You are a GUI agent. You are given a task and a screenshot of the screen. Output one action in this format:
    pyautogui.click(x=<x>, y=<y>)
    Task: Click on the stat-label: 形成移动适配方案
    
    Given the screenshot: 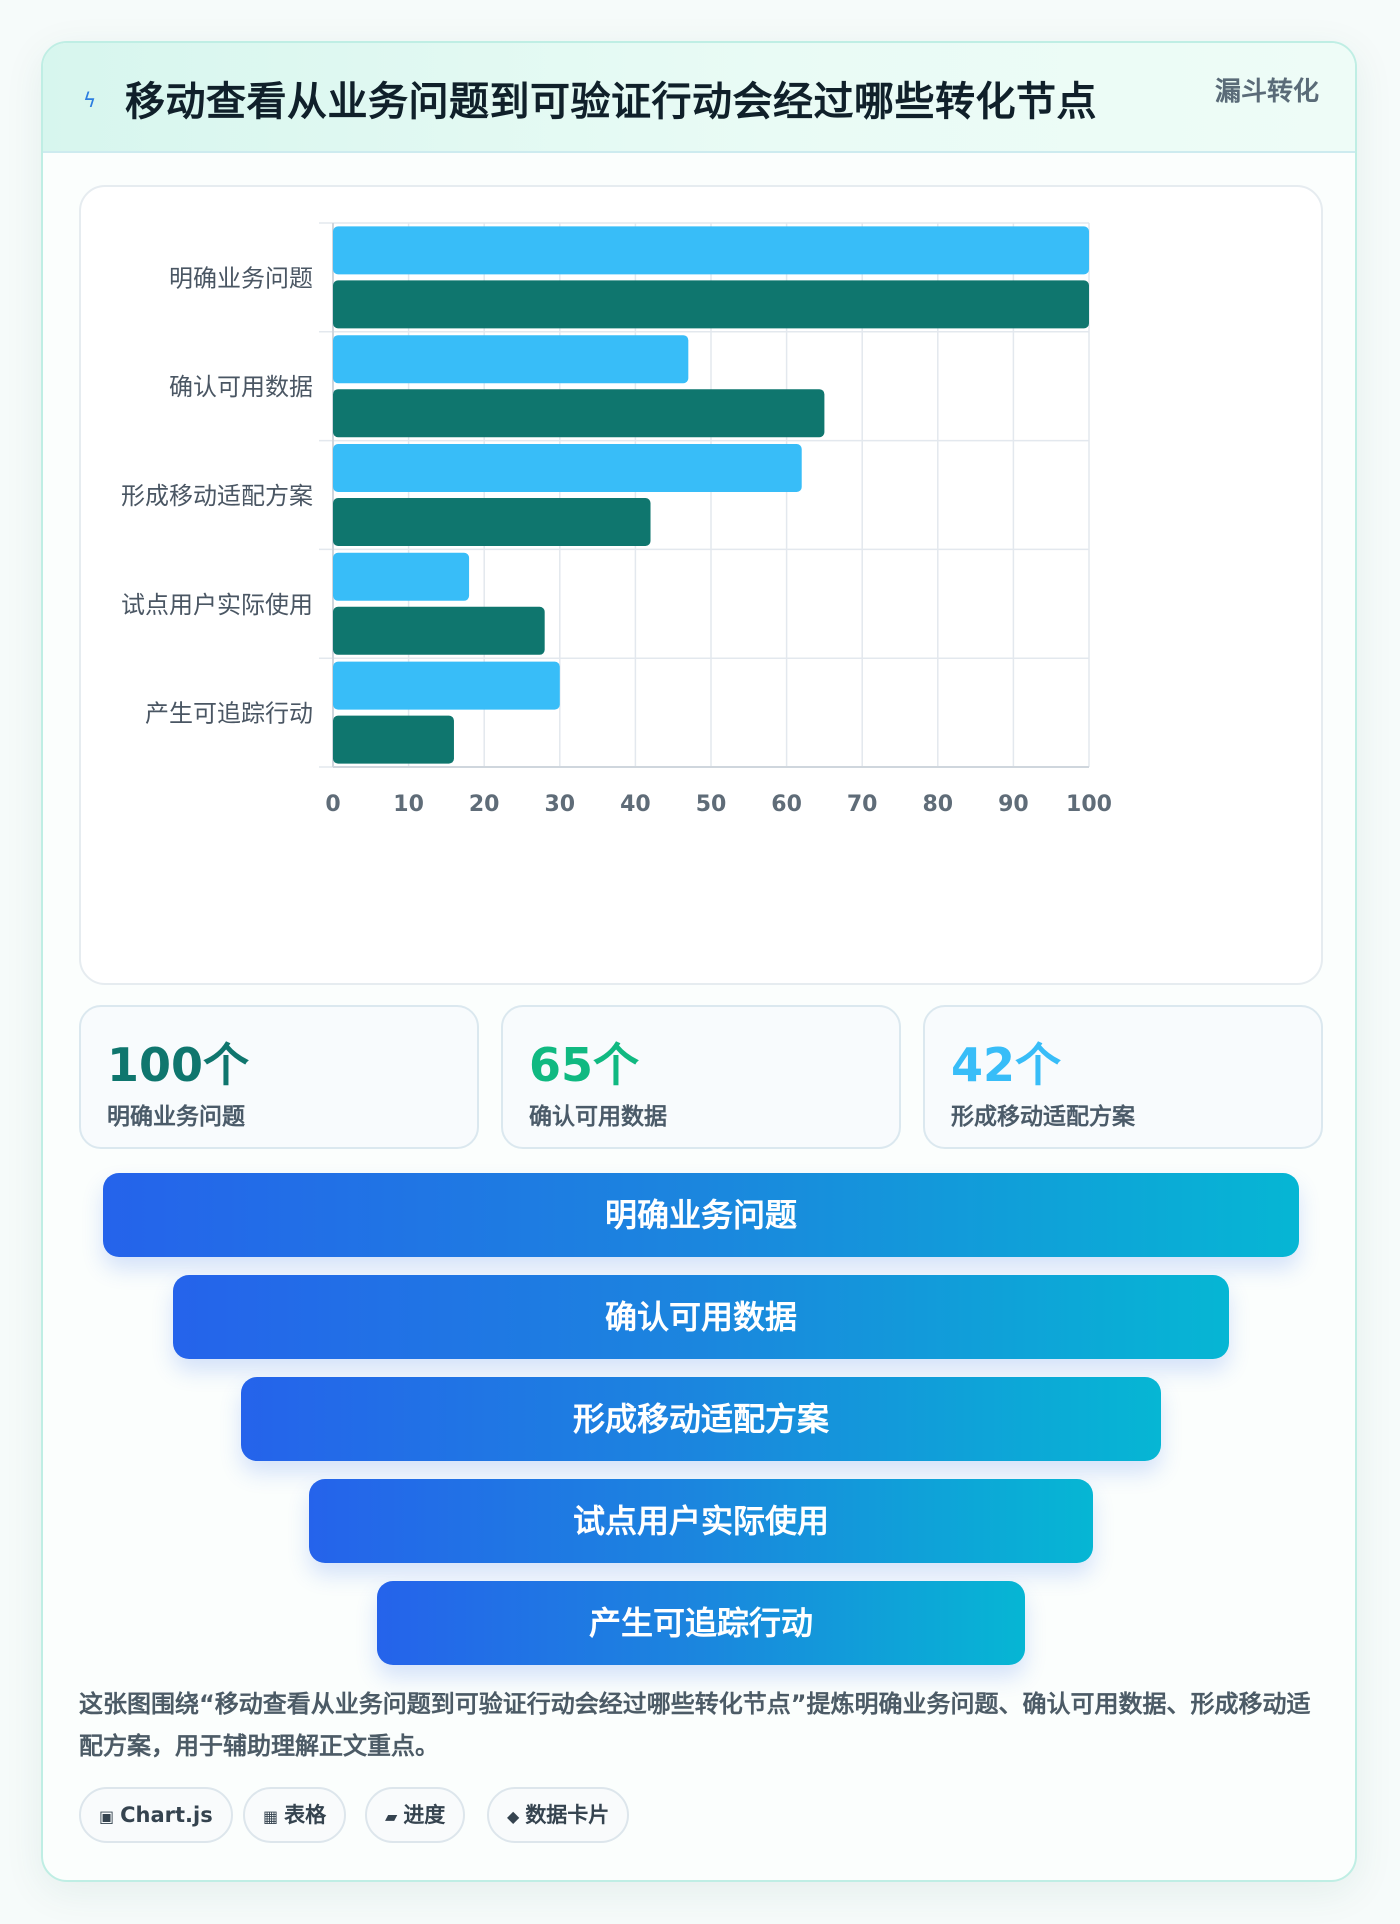 What is the action you would take?
    pyautogui.click(x=1043, y=1117)
    